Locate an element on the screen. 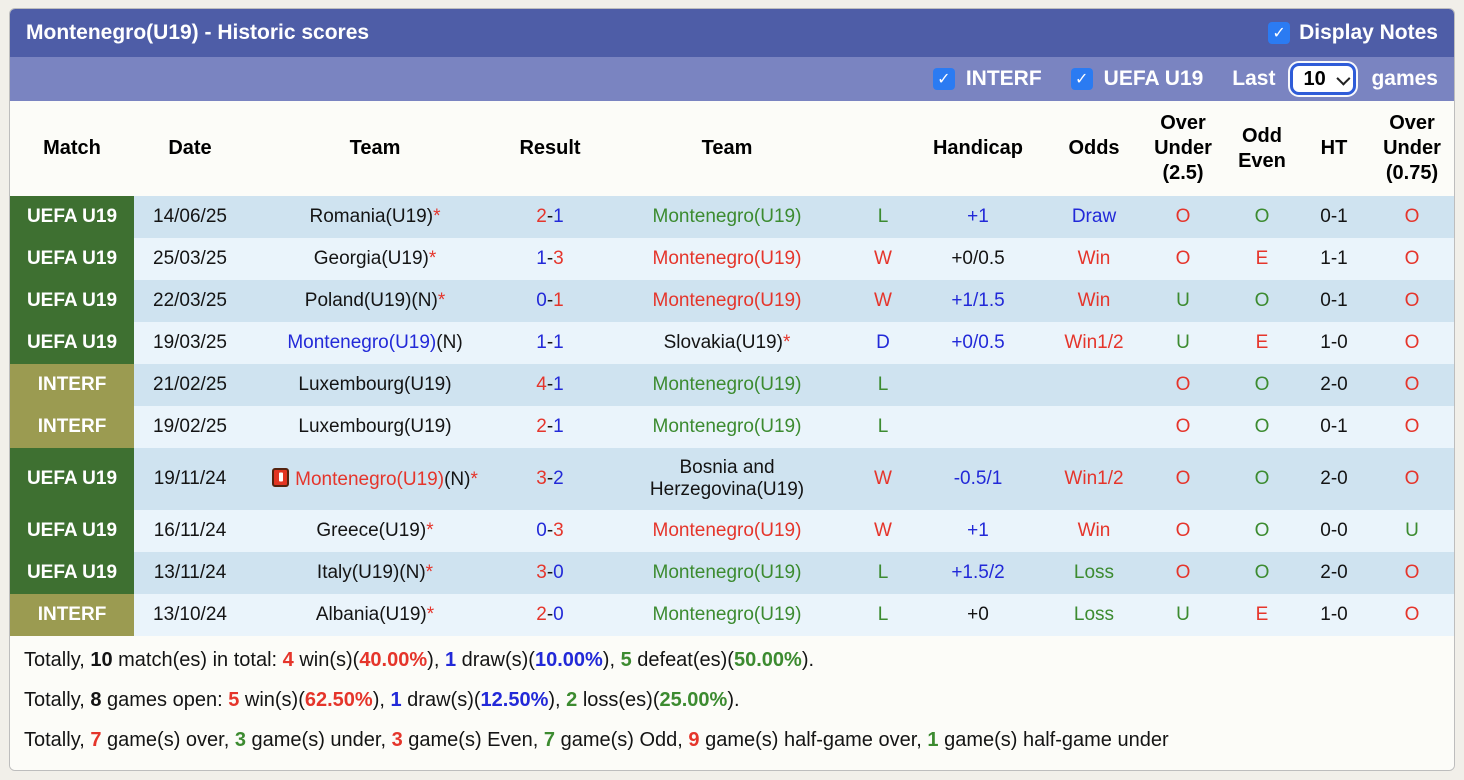 The width and height of the screenshot is (1464, 780). red-card-icon is located at coordinates (281, 477).